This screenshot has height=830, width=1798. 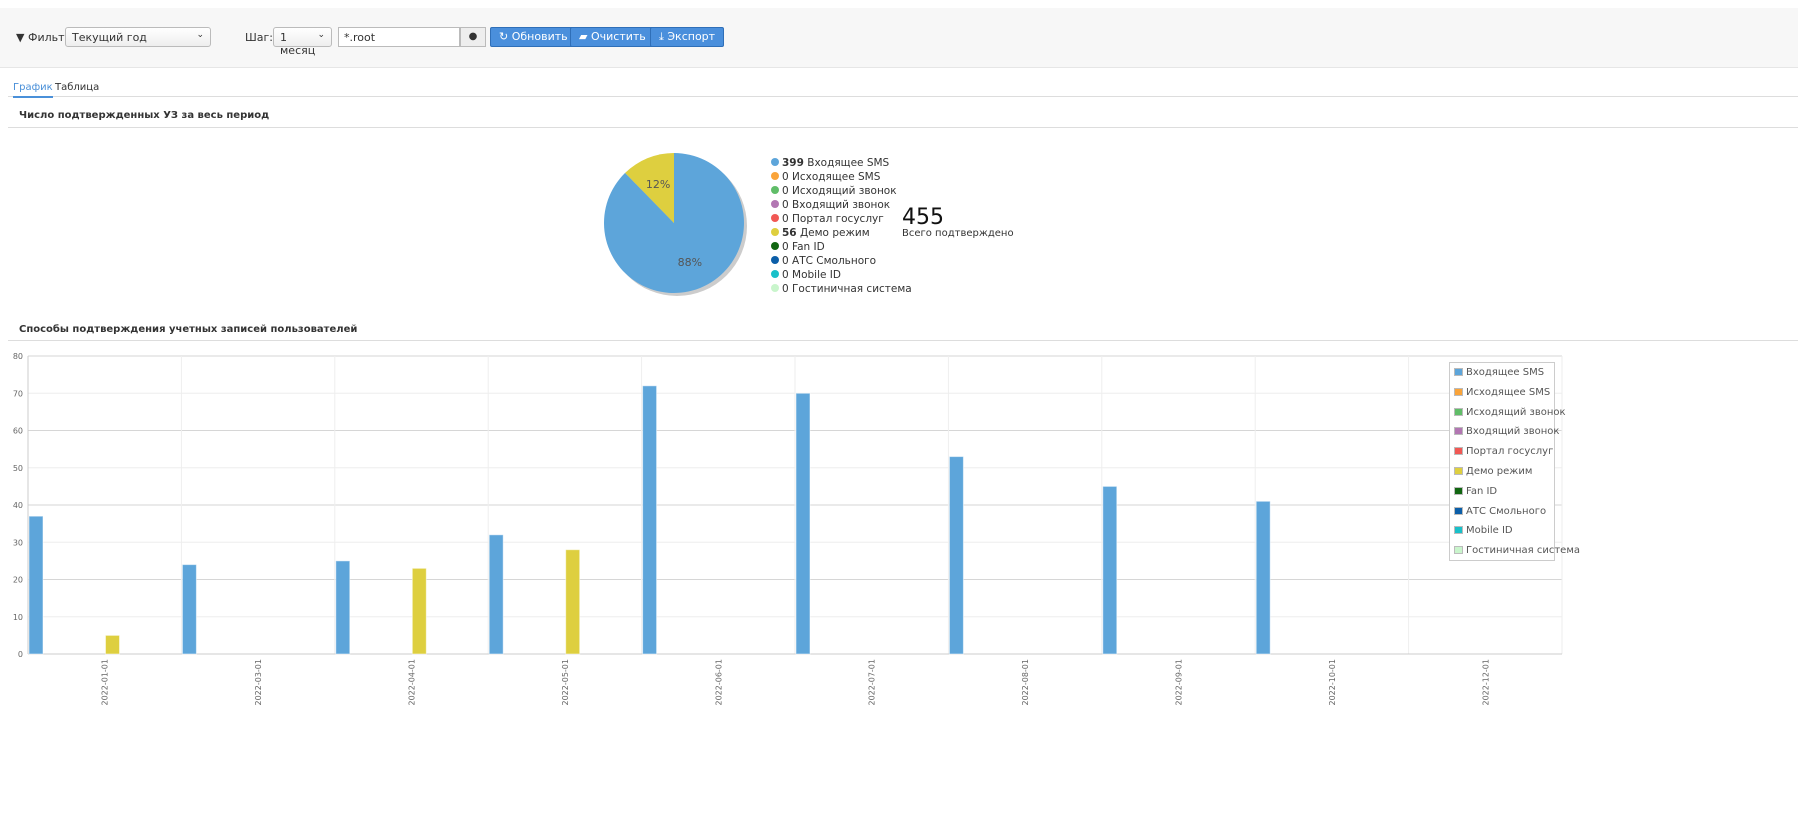 What do you see at coordinates (675, 224) in the screenshot?
I see `pie-chart: 88% 12%` at bounding box center [675, 224].